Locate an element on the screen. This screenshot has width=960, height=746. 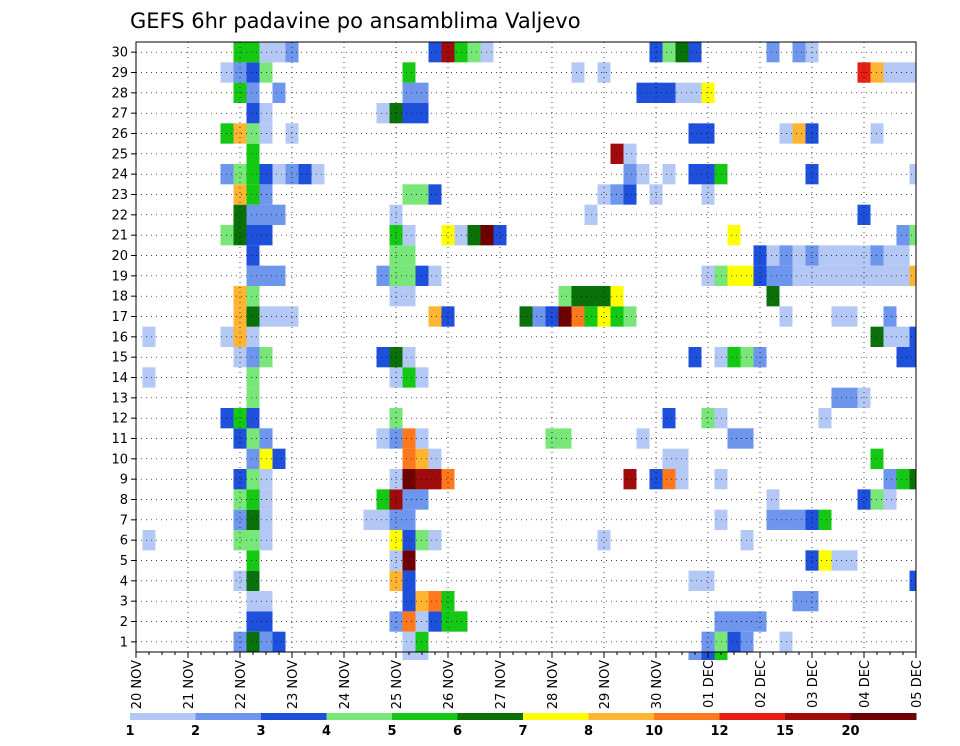
chart-title: GEFS 6hr padavine po ansamblima Valjevo is located at coordinates (355, 21).